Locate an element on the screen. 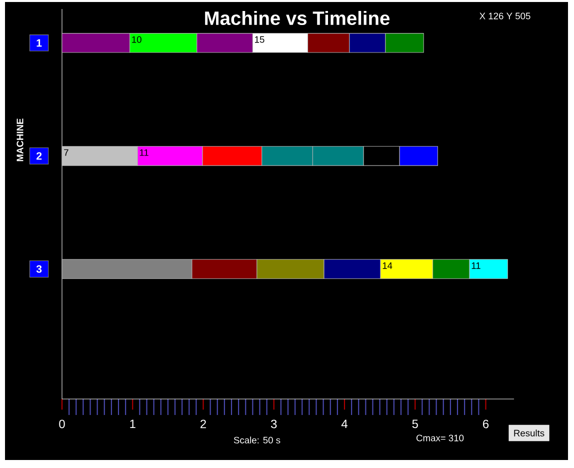 The height and width of the screenshot is (468, 574). annotation: 10 is located at coordinates (137, 39).